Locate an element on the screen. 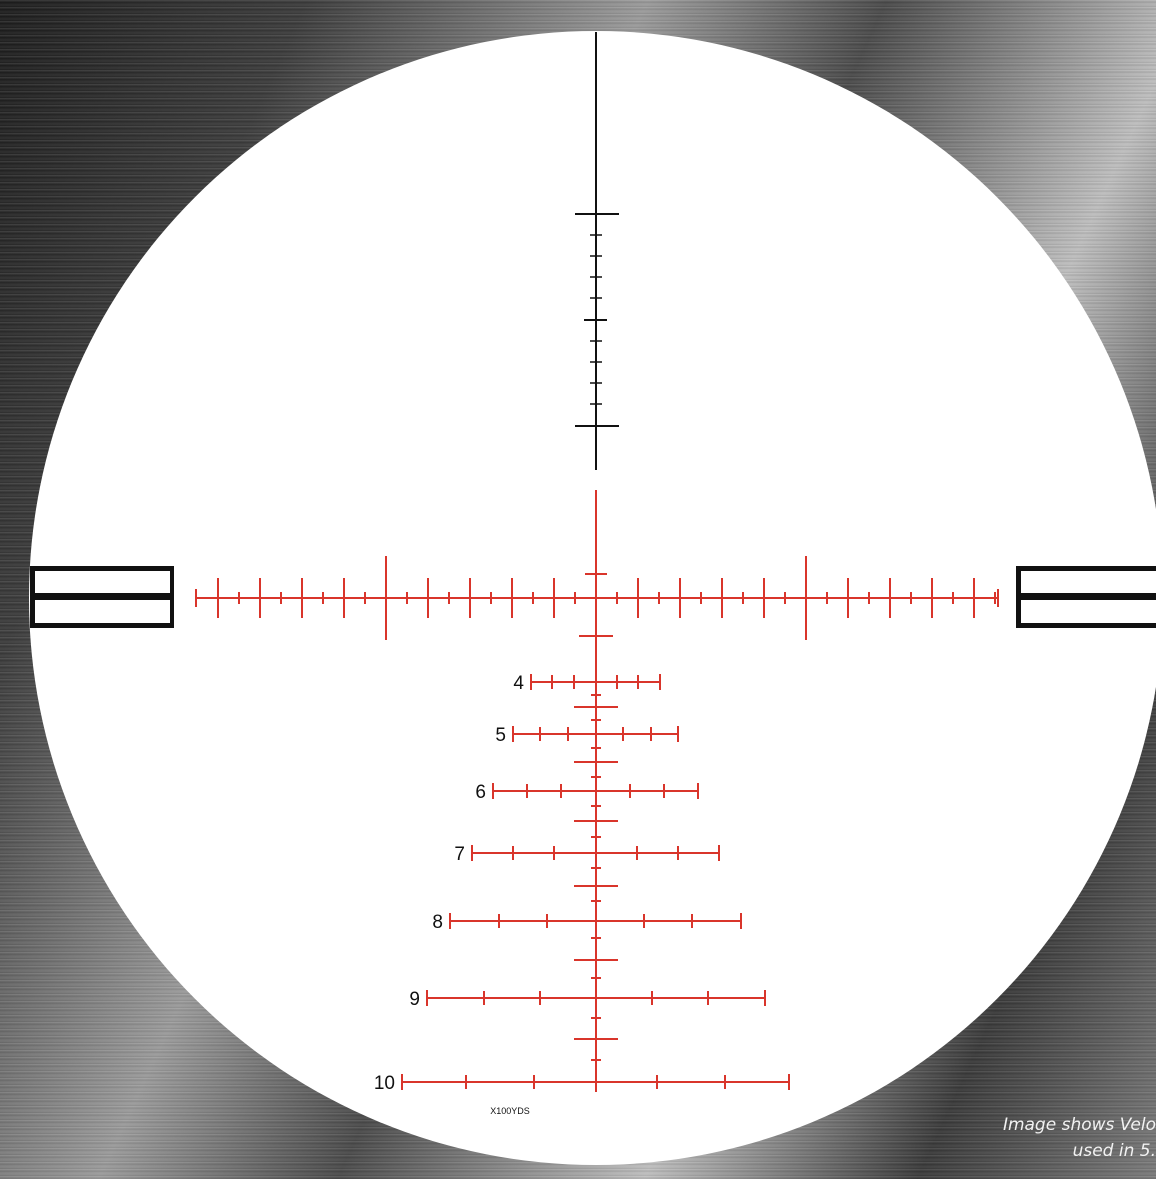 Image resolution: width=1156 pixels, height=1179 pixels. holdover-row-label: 7 is located at coordinates (459, 854).